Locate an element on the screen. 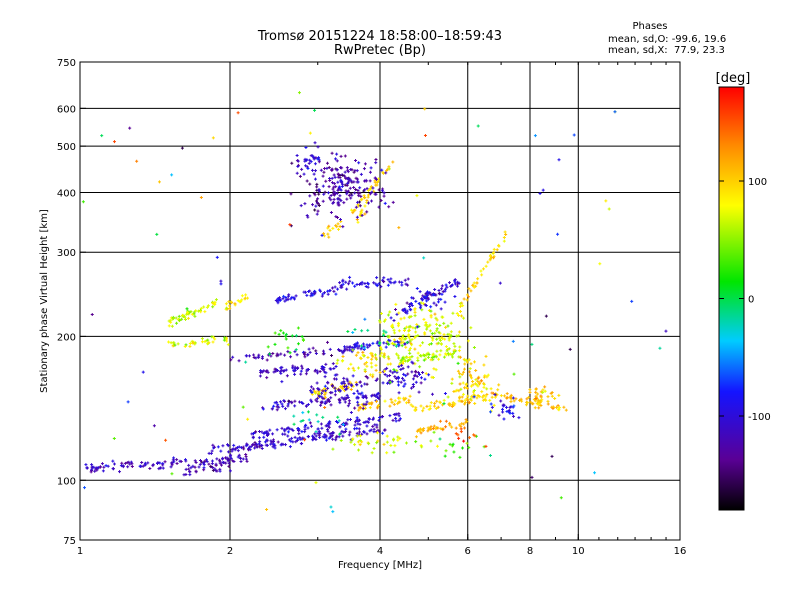 The image size is (800, 600). chart-subtitle: RwPretec (Bp) is located at coordinates (380, 50).